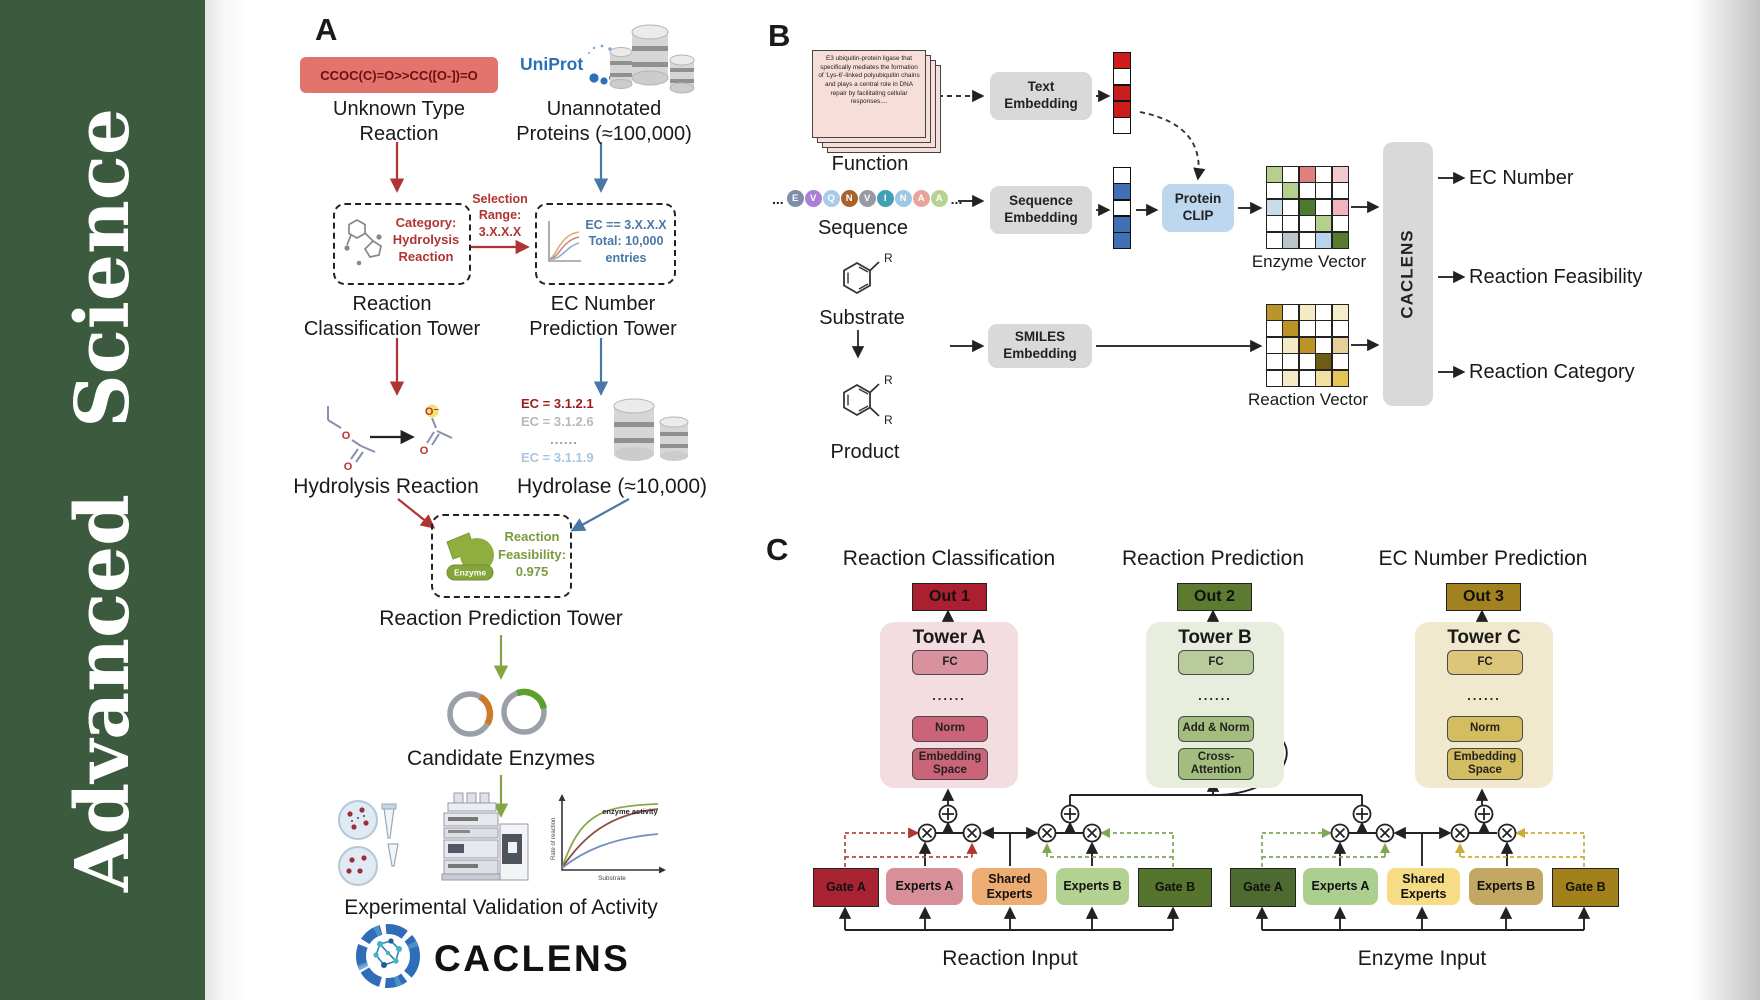 The width and height of the screenshot is (1760, 1000). What do you see at coordinates (1726, 500) in the screenshot?
I see `page-right-edge` at bounding box center [1726, 500].